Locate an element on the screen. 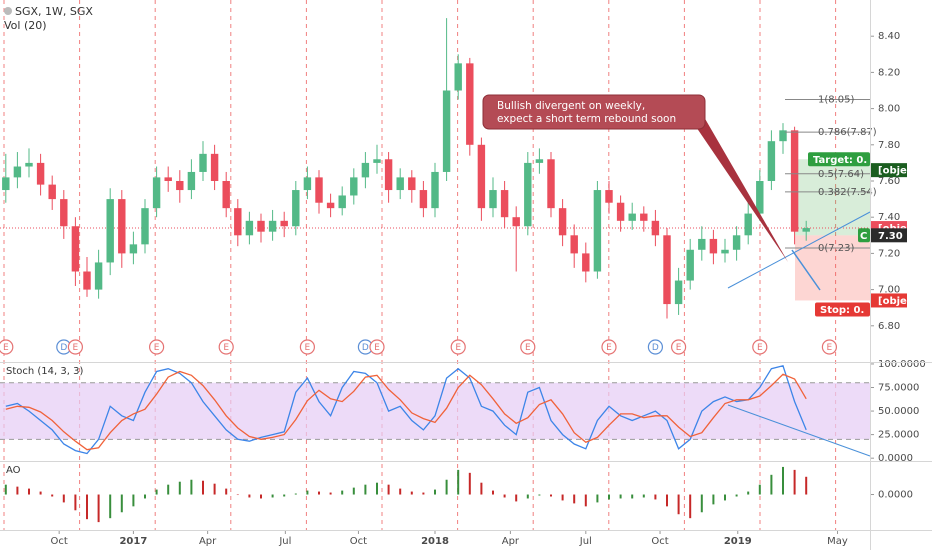  y-tick-label: 8.20 is located at coordinates (889, 72).